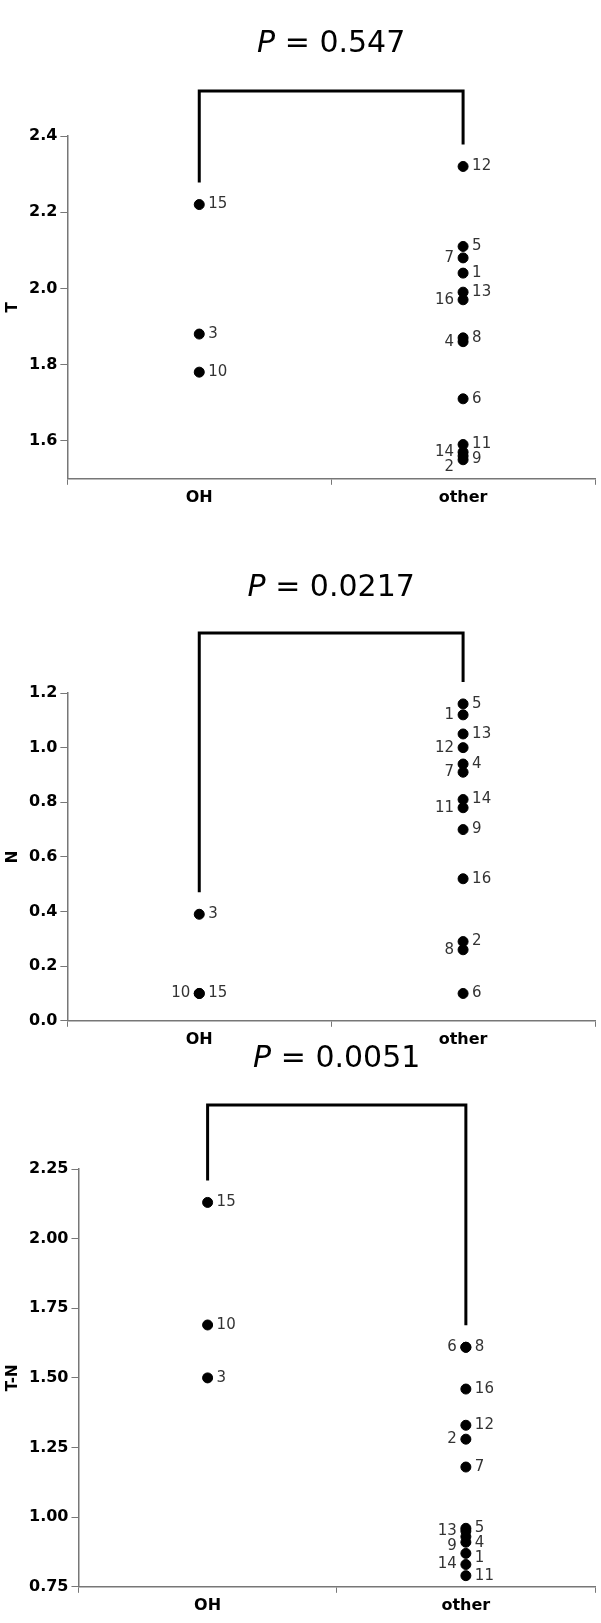  Describe the element at coordinates (43, 692) in the screenshot. I see `y-tick-label: 1.2` at that location.